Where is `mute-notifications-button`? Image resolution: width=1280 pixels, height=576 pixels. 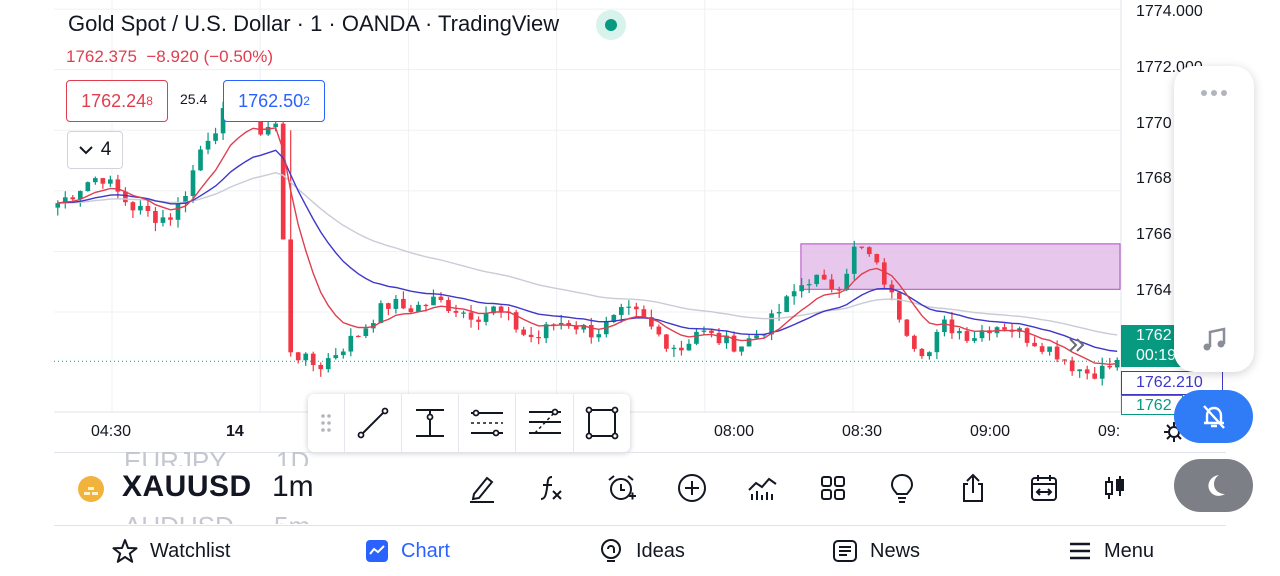
mute-notifications-button is located at coordinates (1213, 416).